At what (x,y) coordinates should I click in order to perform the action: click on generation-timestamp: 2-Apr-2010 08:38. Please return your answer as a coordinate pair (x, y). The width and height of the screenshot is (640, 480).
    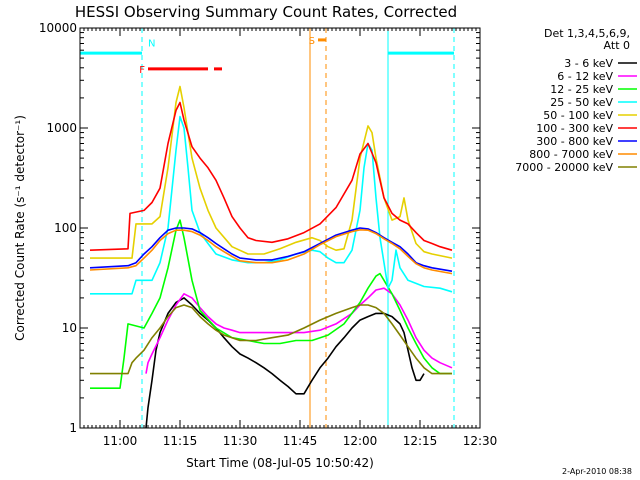
    Looking at the image, I should click on (597, 471).